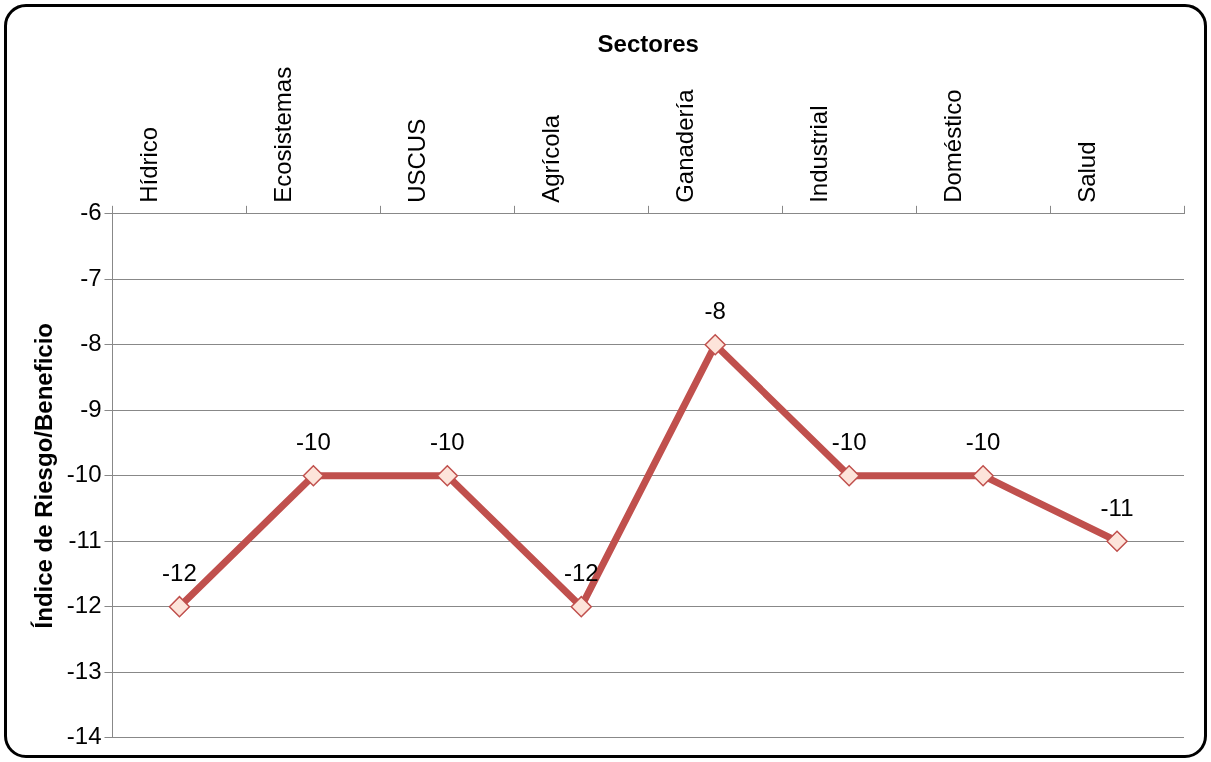 The width and height of the screenshot is (1211, 762). What do you see at coordinates (715, 311) in the screenshot?
I see `data-label: -8` at bounding box center [715, 311].